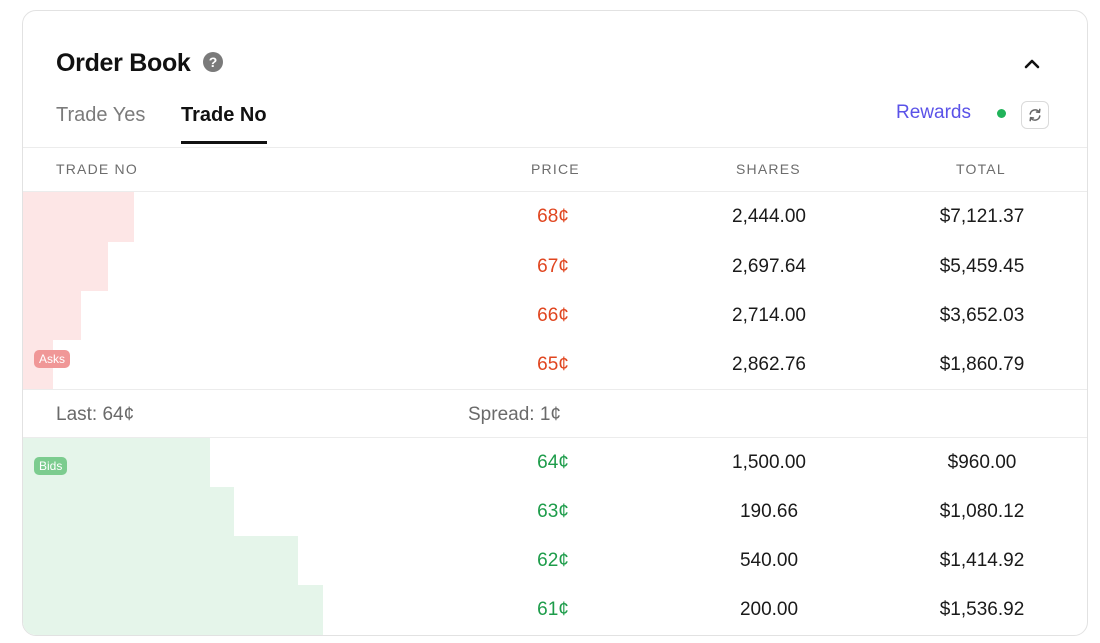 This screenshot has width=1100, height=643. Describe the element at coordinates (769, 560) in the screenshot. I see `bid-shares: 540.00` at that location.